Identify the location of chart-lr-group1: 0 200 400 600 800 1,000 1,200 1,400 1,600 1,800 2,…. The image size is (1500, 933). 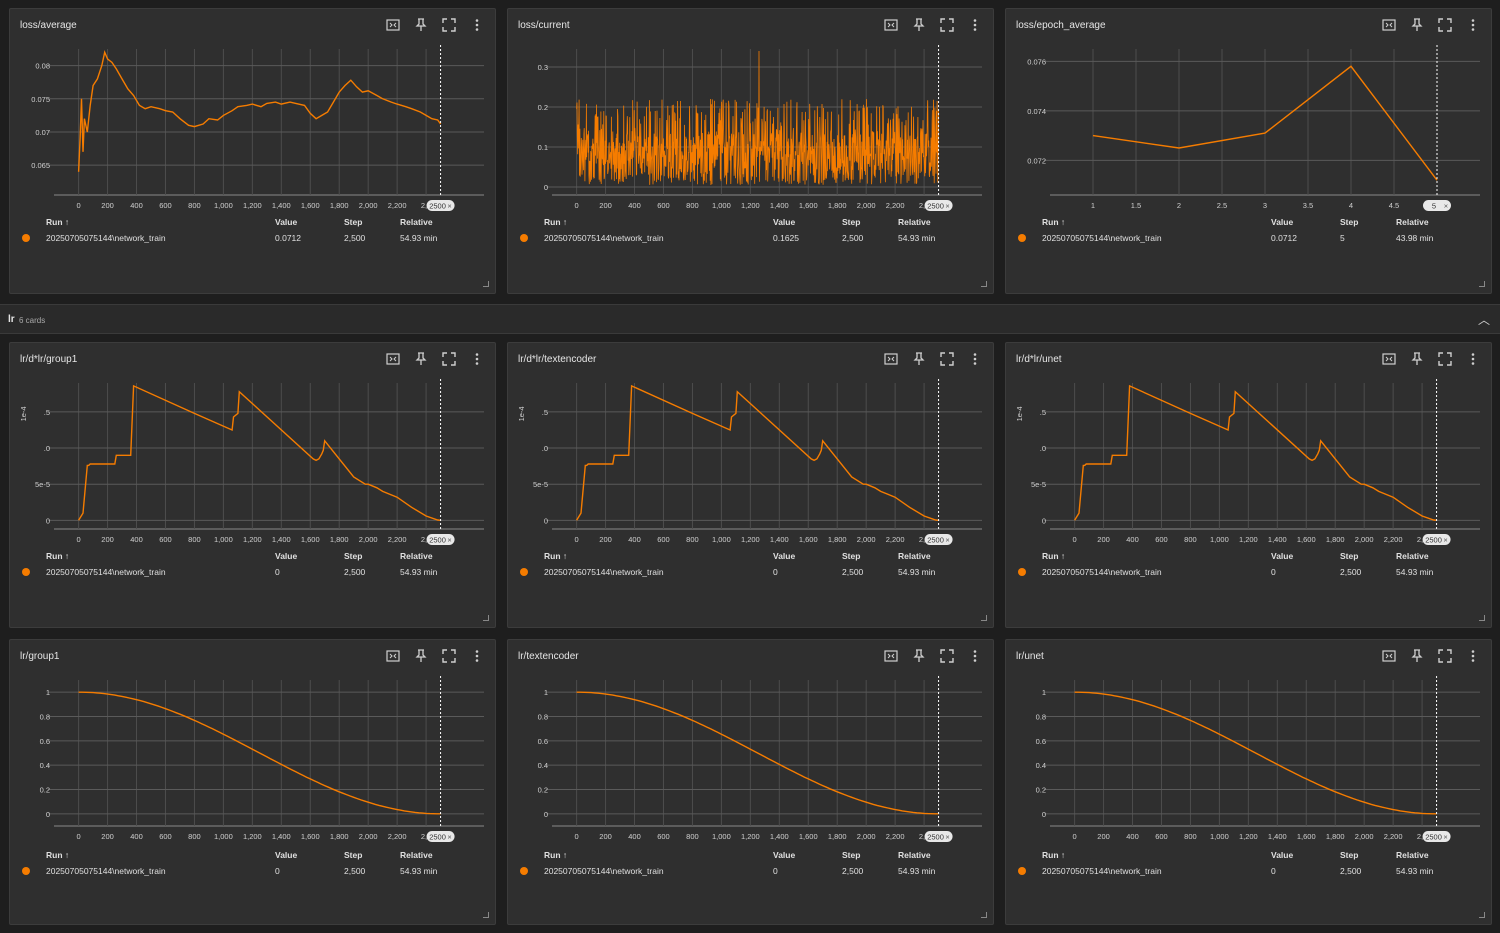
(253, 760).